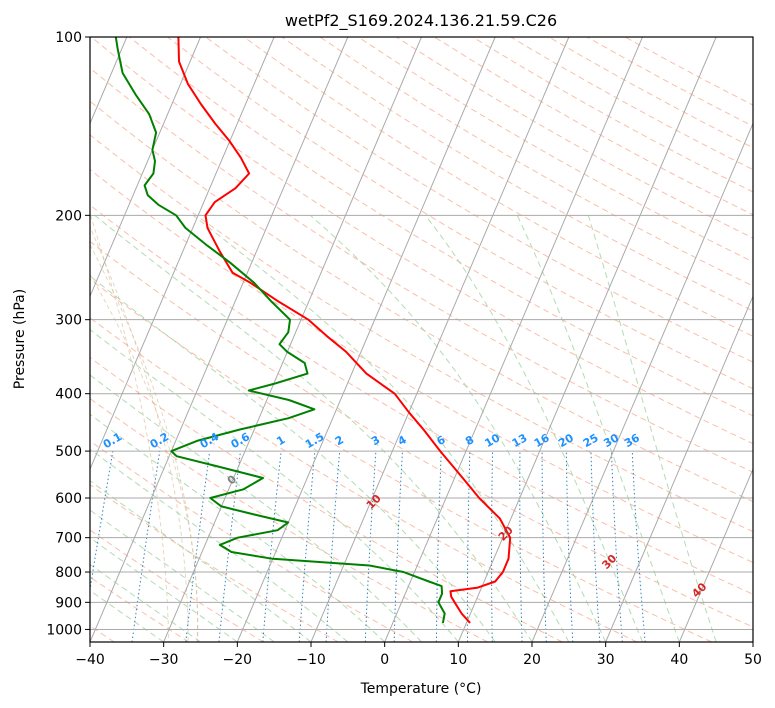 Image resolution: width=775 pixels, height=708 pixels. I want to click on y-tick-label: 400, so click(68, 395).